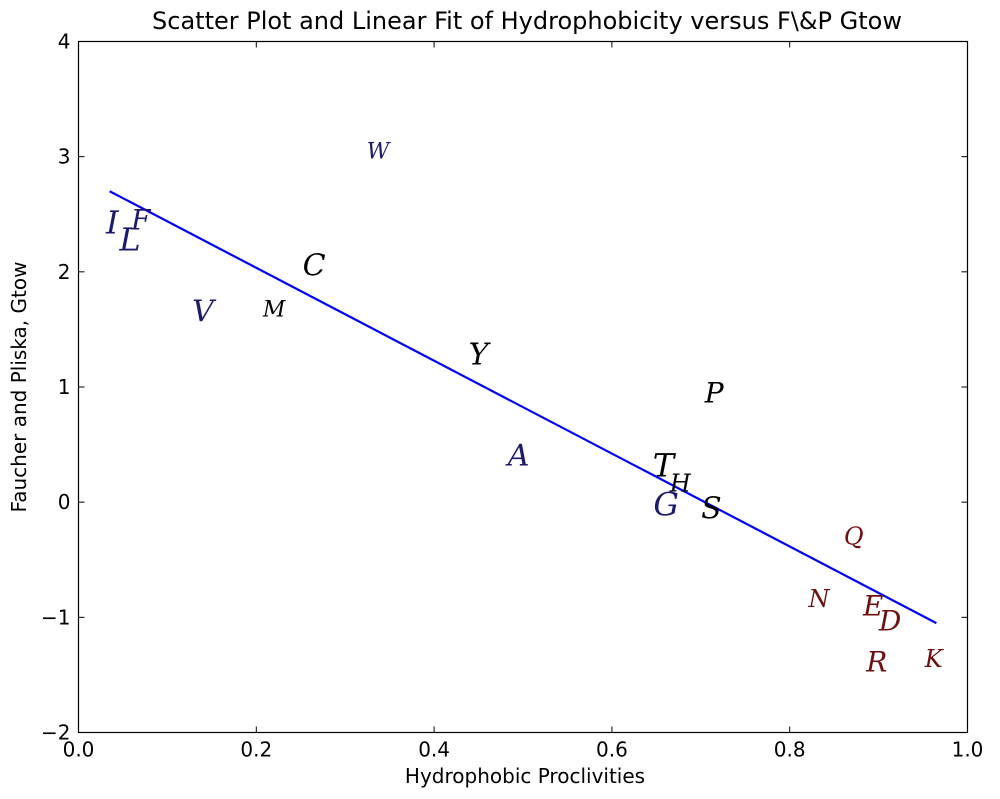 This screenshot has width=1000, height=799. Describe the element at coordinates (790, 750) in the screenshot. I see `x-tick-label: 0.8` at that location.